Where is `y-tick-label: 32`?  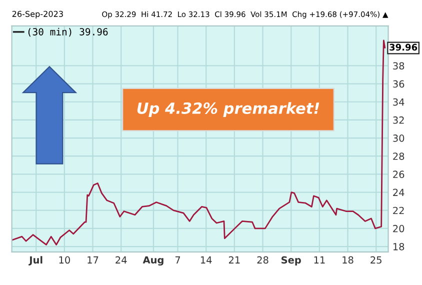
y-tick-label: 32 is located at coordinates (398, 120).